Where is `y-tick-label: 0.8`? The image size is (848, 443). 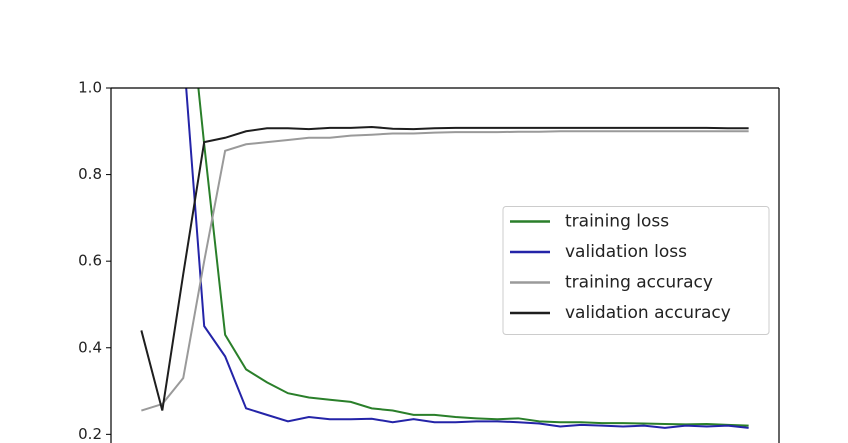
y-tick-label: 0.8 is located at coordinates (90, 174).